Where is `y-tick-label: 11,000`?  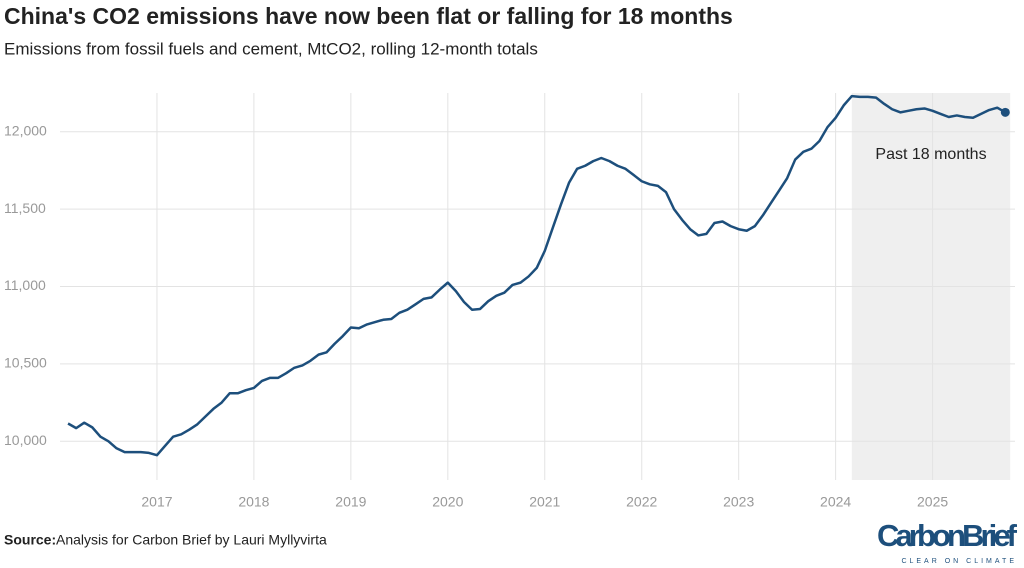
y-tick-label: 11,000 is located at coordinates (25, 285).